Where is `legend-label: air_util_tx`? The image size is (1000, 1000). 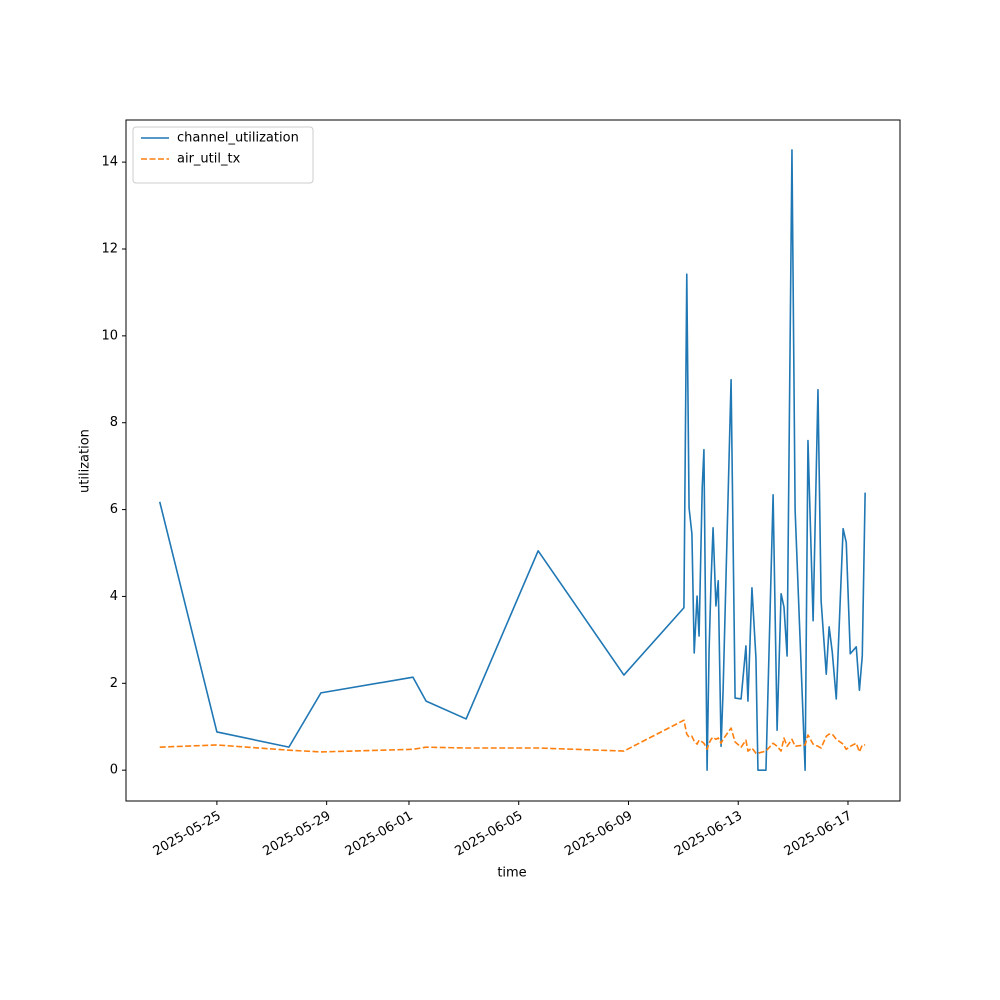 legend-label: air_util_tx is located at coordinates (209, 159).